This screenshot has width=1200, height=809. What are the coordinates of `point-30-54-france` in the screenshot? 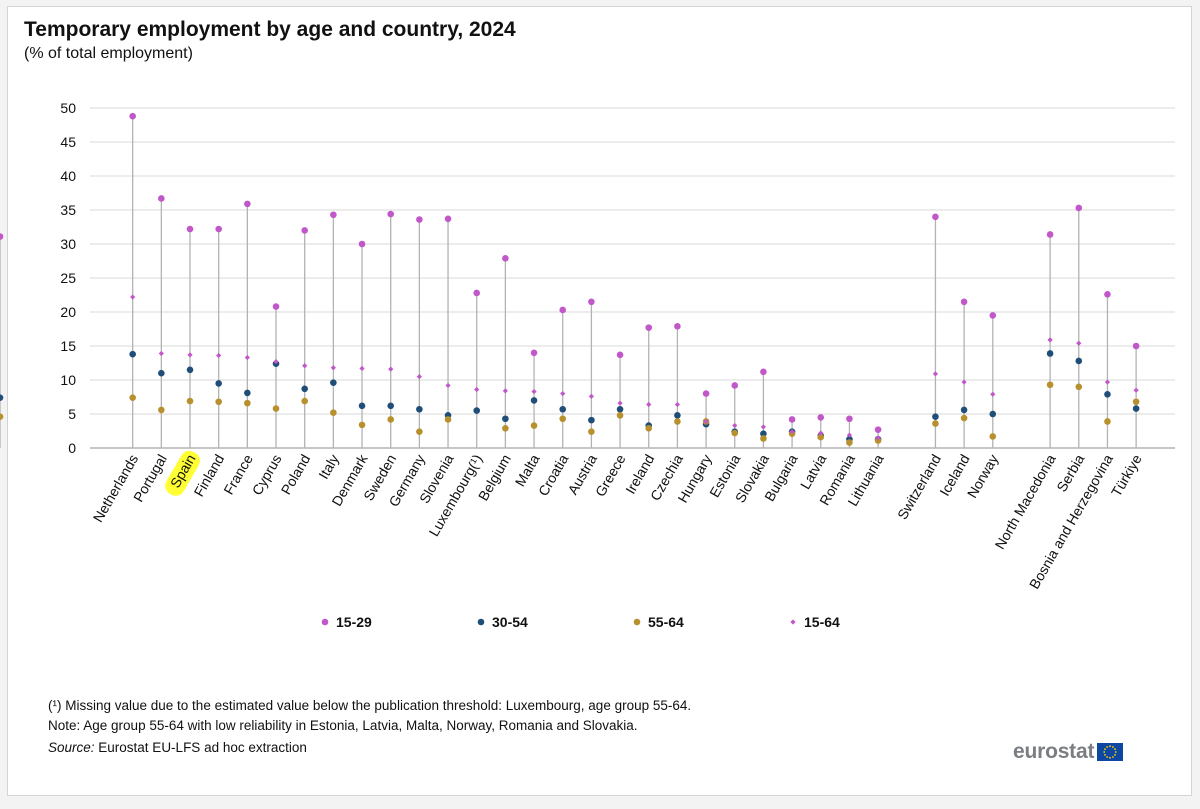 It's located at (247, 393).